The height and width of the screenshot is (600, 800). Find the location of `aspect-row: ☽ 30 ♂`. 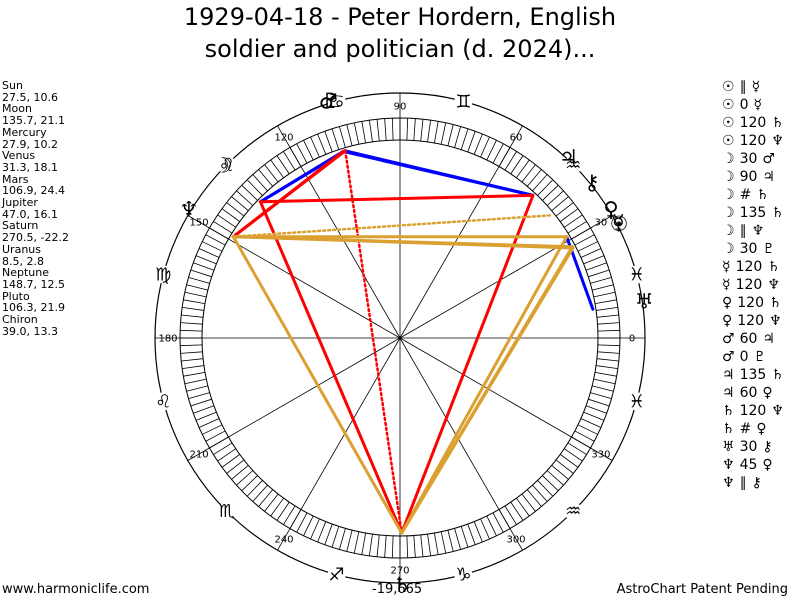

aspect-row: ☽ 30 ♂ is located at coordinates (755, 159).